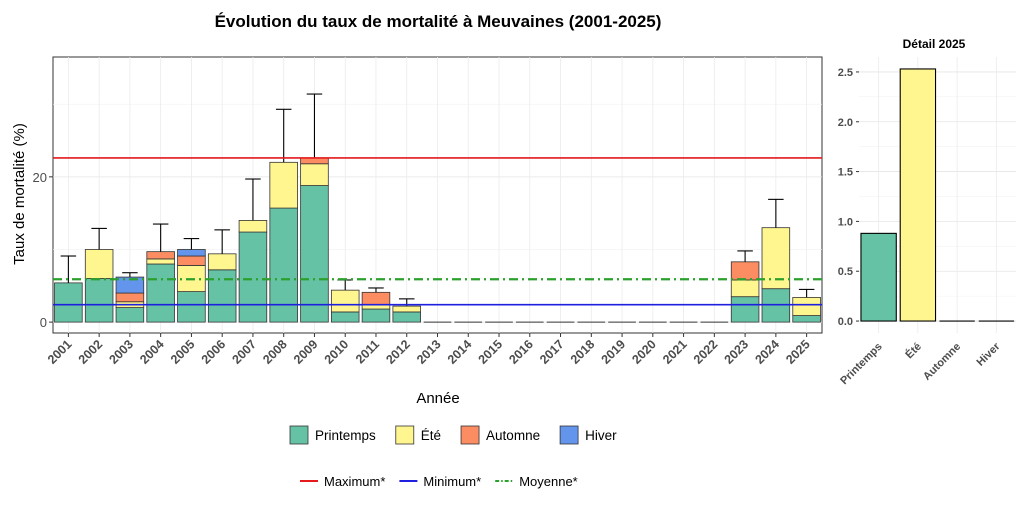 The height and width of the screenshot is (512, 1024). Describe the element at coordinates (429, 352) in the screenshot. I see `x-tick-label: 2013` at that location.